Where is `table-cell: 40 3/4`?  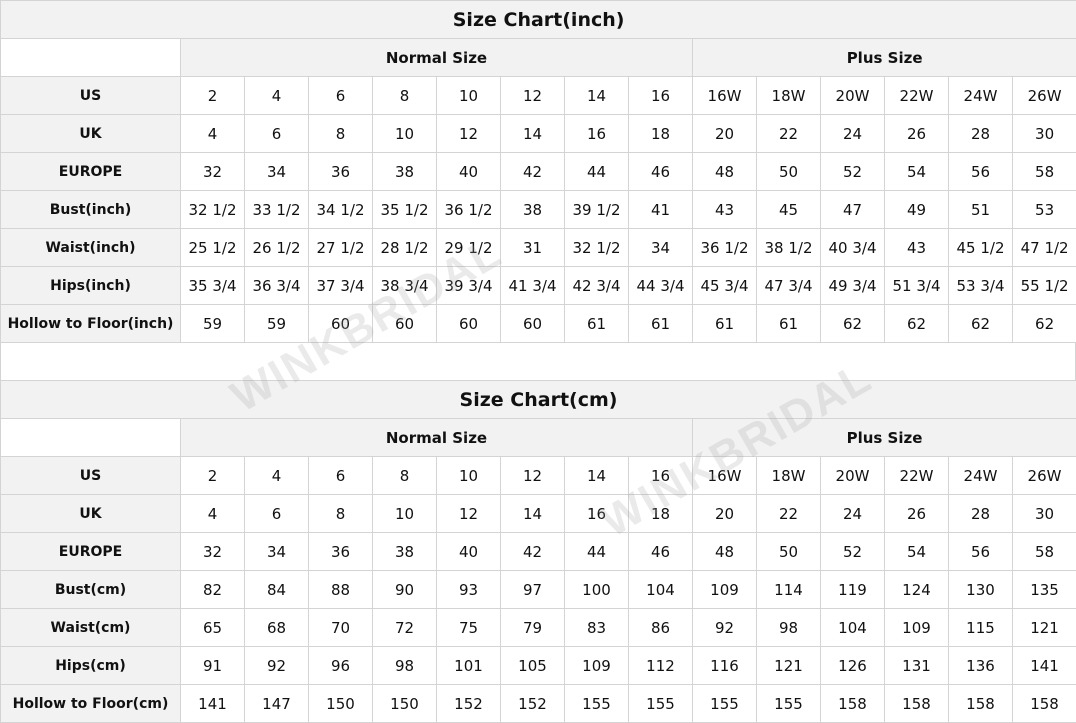 table-cell: 40 3/4 is located at coordinates (852, 247).